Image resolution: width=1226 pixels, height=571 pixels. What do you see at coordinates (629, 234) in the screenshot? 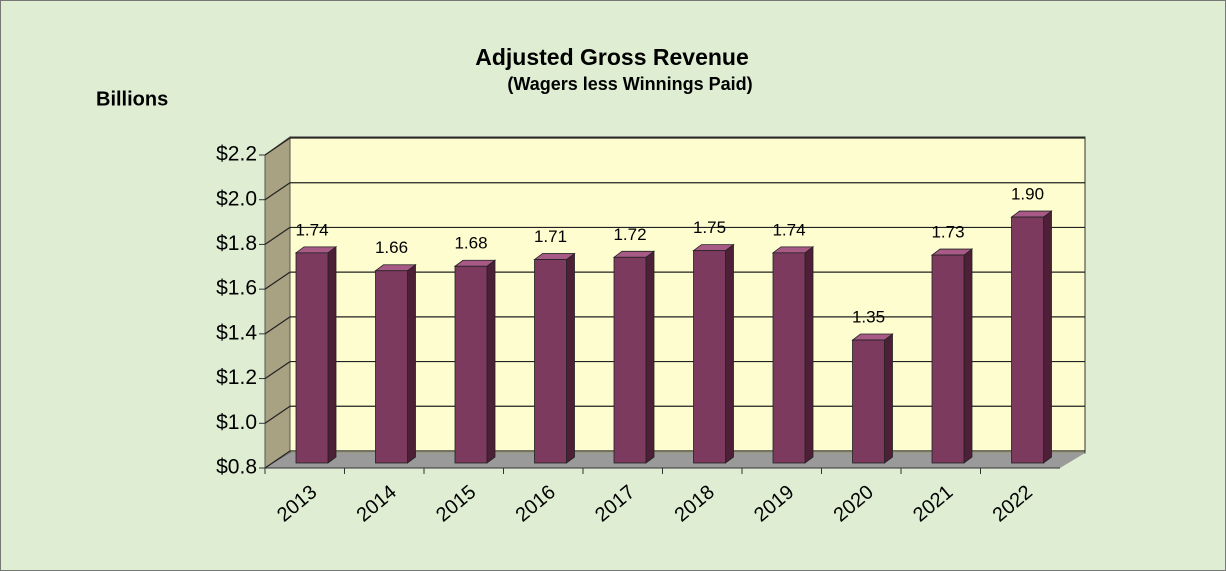
I see `data-label: 1.72` at bounding box center [629, 234].